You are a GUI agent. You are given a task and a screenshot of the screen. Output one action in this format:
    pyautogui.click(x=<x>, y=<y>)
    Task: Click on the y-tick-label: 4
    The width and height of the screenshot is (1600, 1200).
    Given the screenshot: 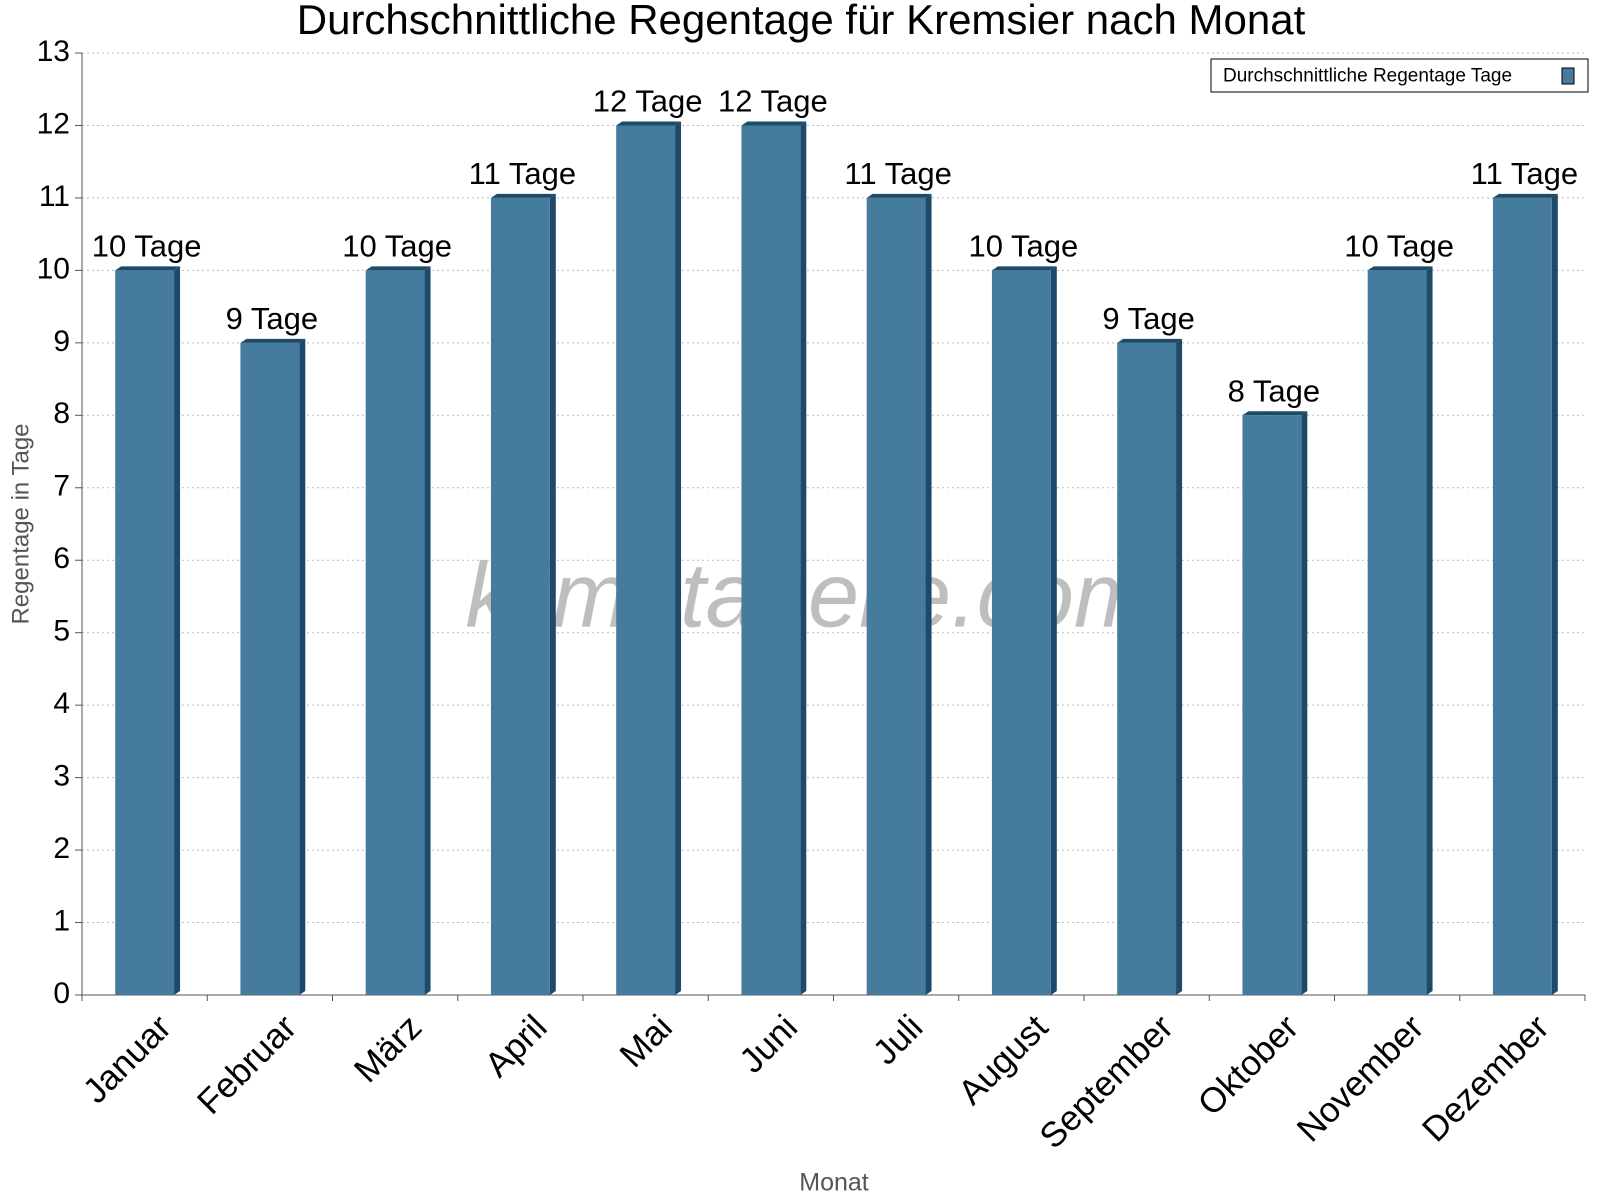 What is the action you would take?
    pyautogui.click(x=61, y=703)
    